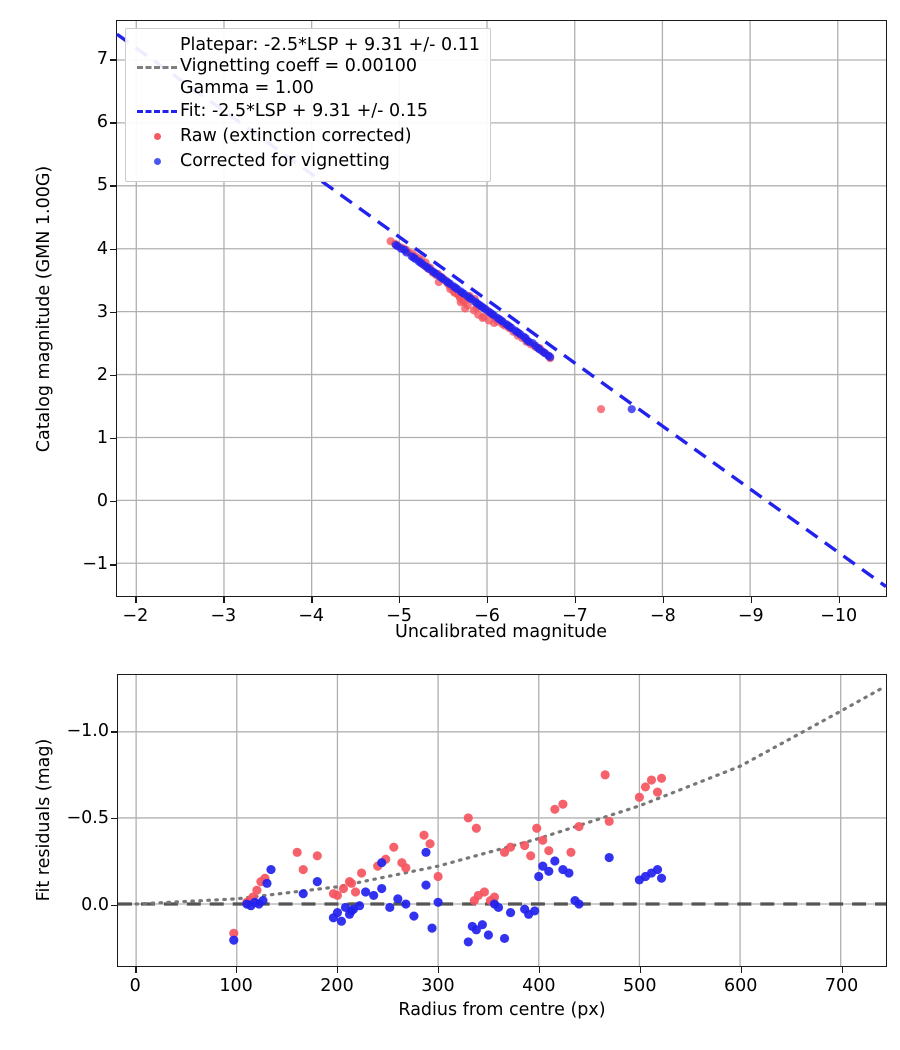  I want to click on gray-dashed-line-icon, so click(157, 67).